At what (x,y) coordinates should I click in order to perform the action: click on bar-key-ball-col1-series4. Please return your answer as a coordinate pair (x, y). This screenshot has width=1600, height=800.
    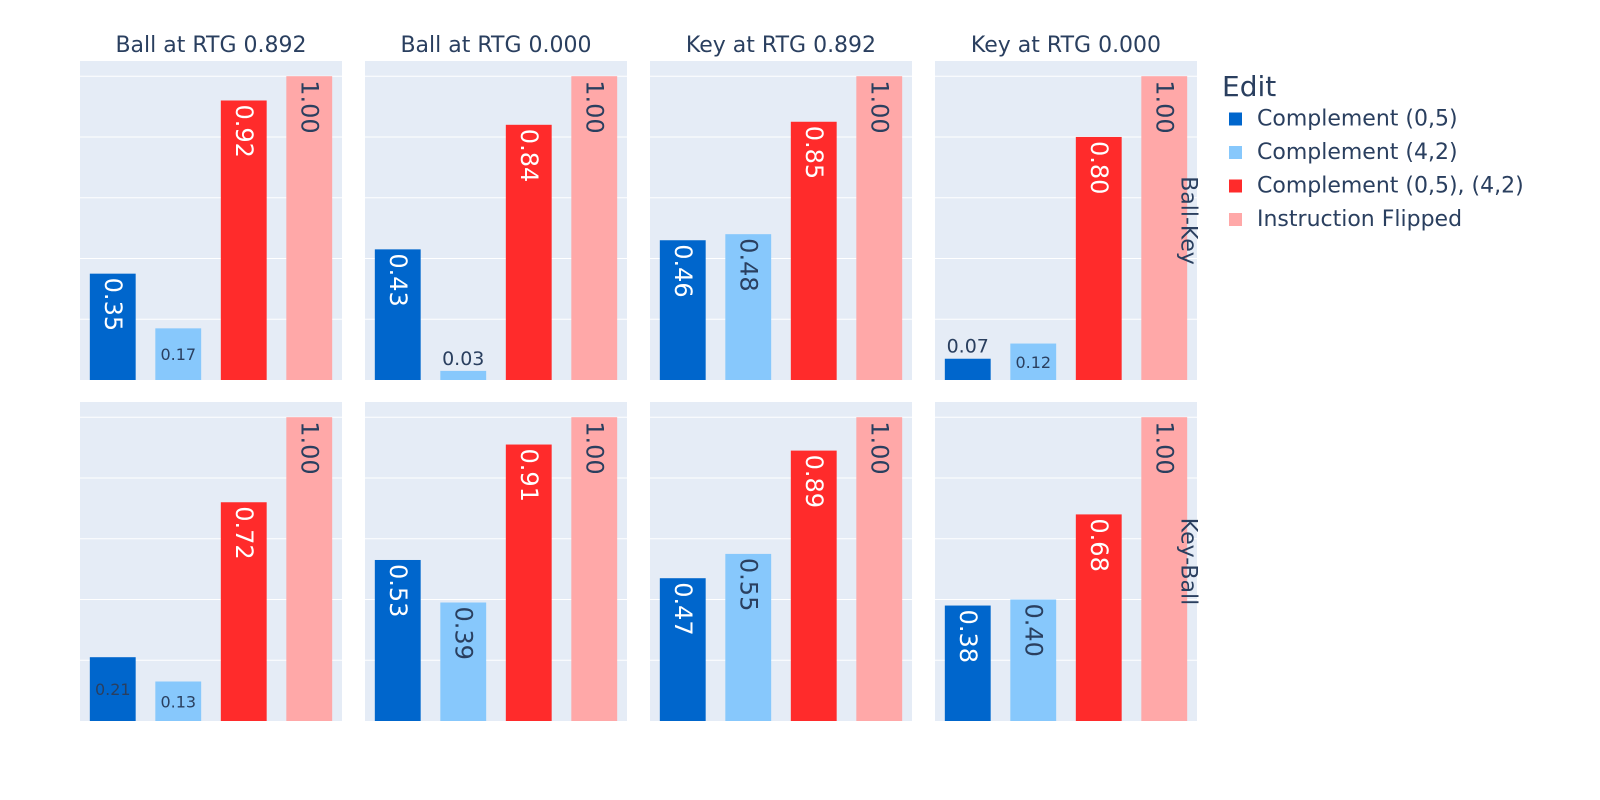
    Looking at the image, I should click on (309, 569).